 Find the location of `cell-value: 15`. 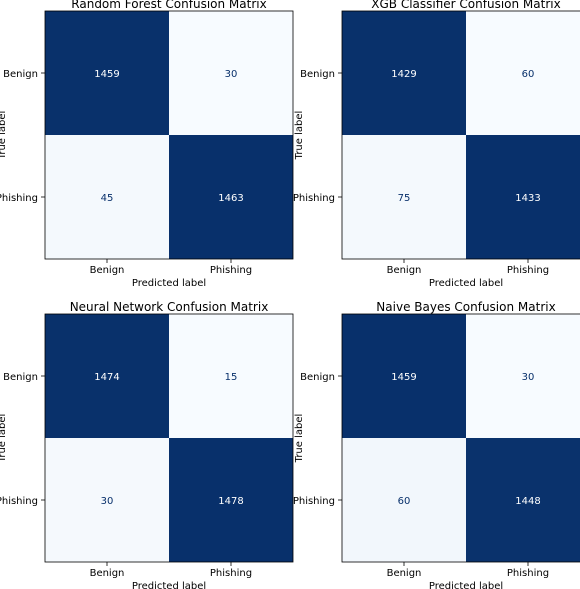

cell-value: 15 is located at coordinates (231, 377).